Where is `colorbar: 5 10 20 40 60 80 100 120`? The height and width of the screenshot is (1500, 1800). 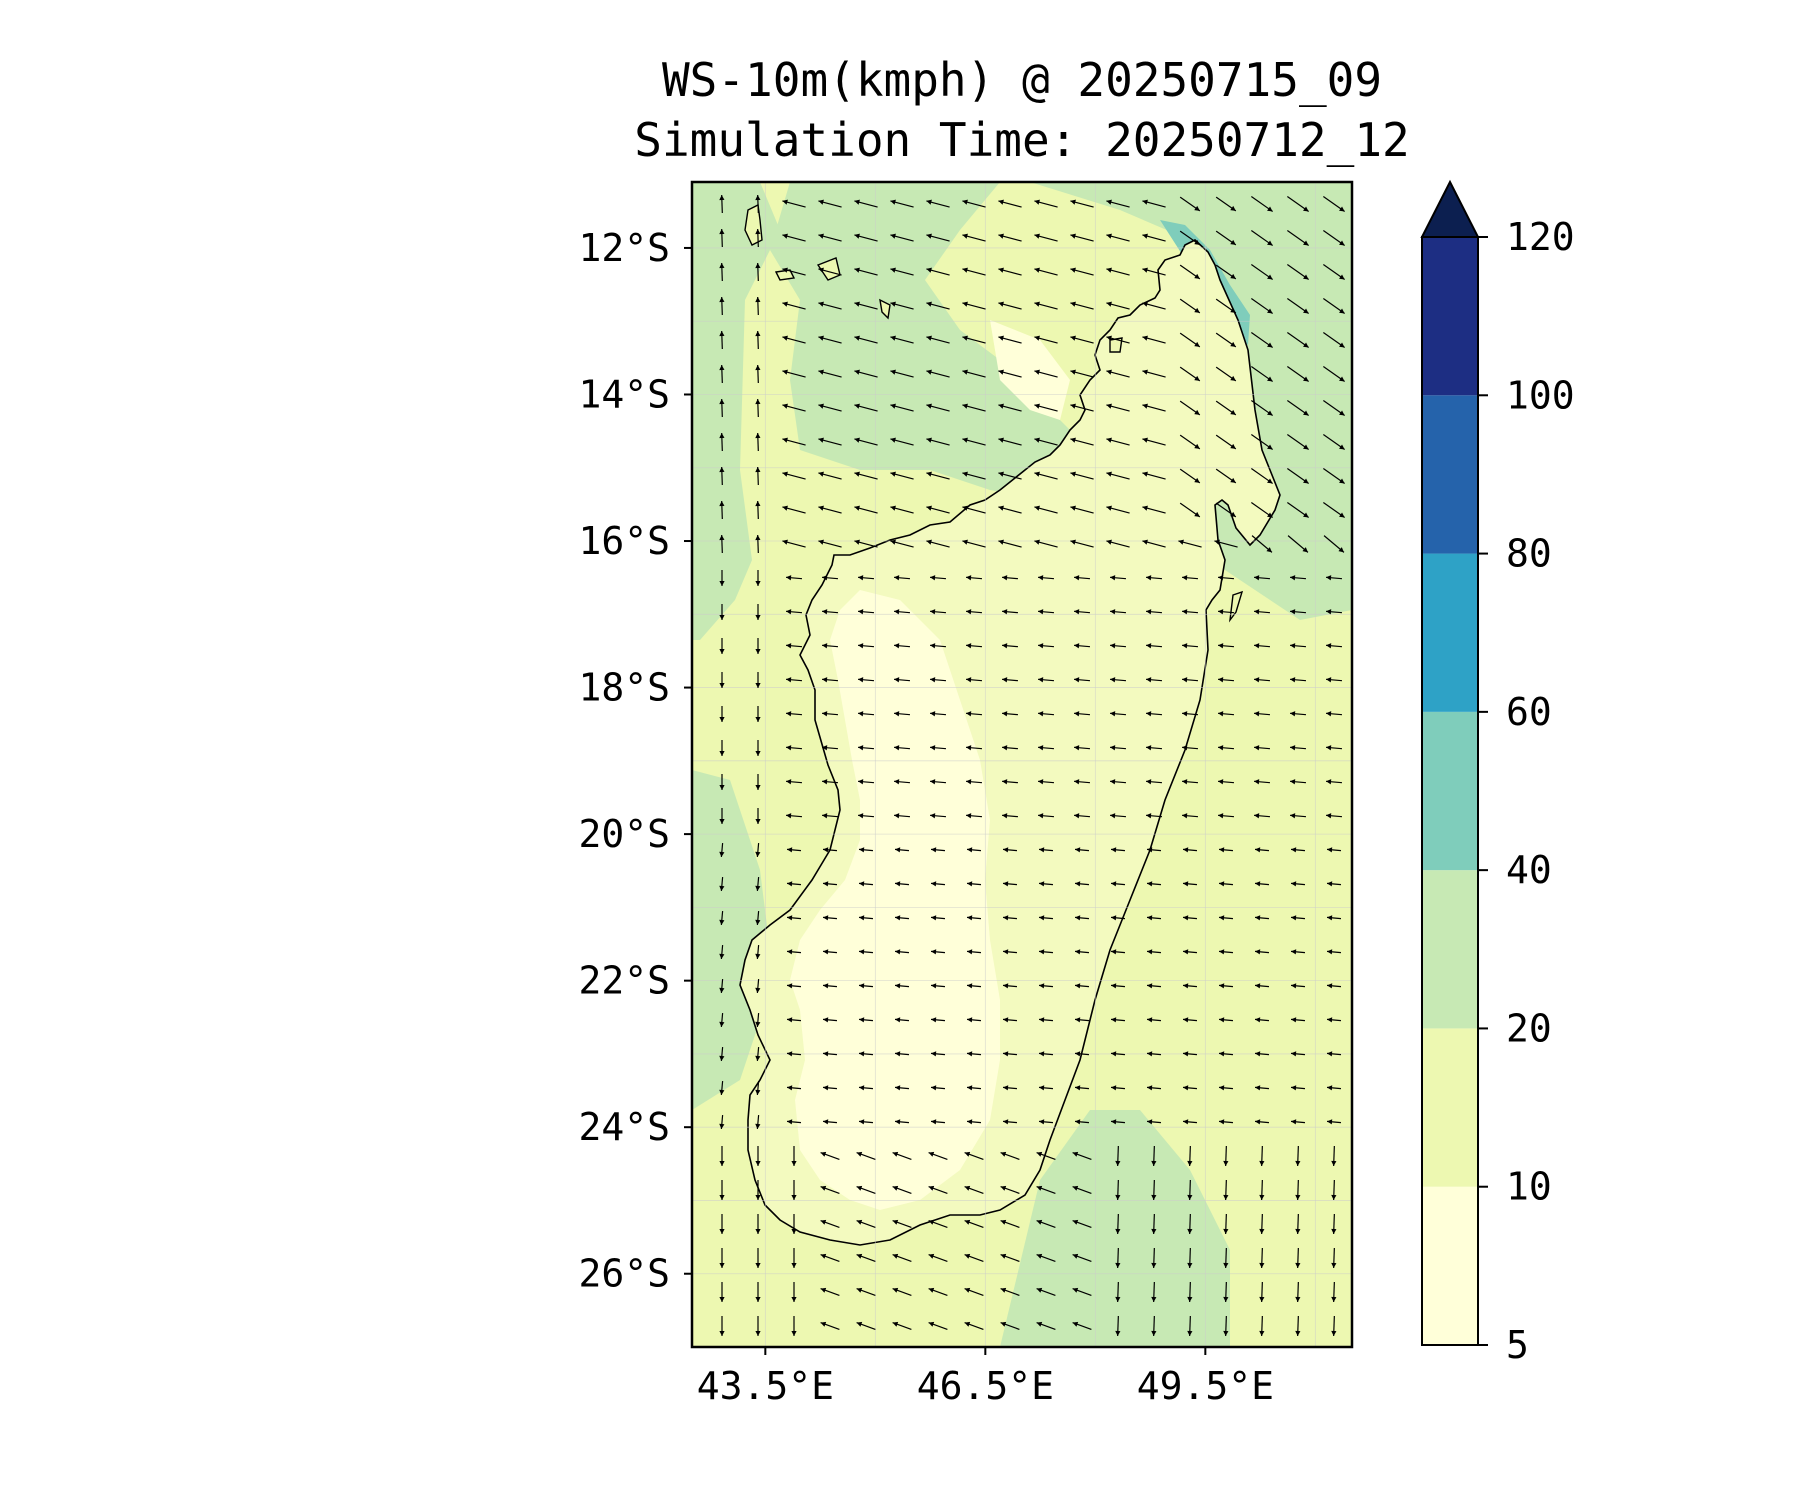
colorbar: 5 10 20 40 60 80 100 120 is located at coordinates (1497, 773).